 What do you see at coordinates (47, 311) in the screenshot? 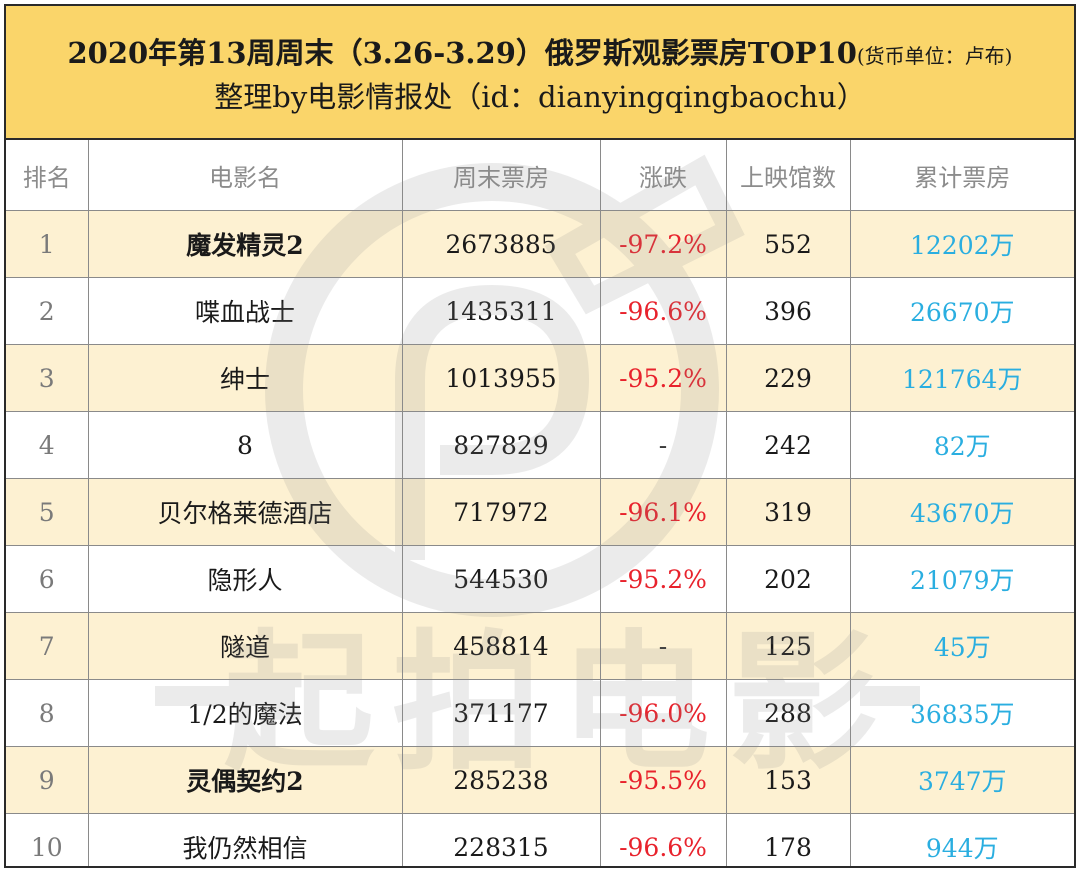
I see `rank-cell: 2` at bounding box center [47, 311].